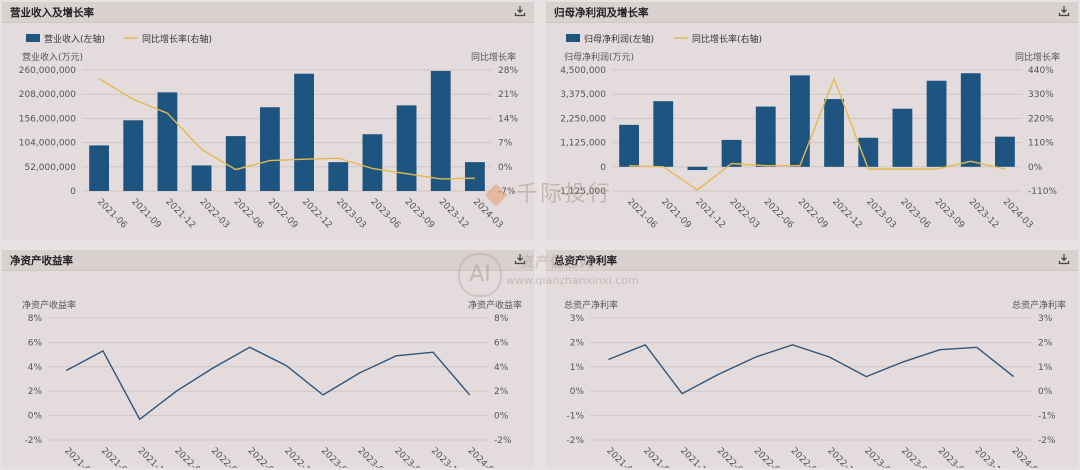  I want to click on y-axis-title-right: 同比增长率, so click(1037, 57).